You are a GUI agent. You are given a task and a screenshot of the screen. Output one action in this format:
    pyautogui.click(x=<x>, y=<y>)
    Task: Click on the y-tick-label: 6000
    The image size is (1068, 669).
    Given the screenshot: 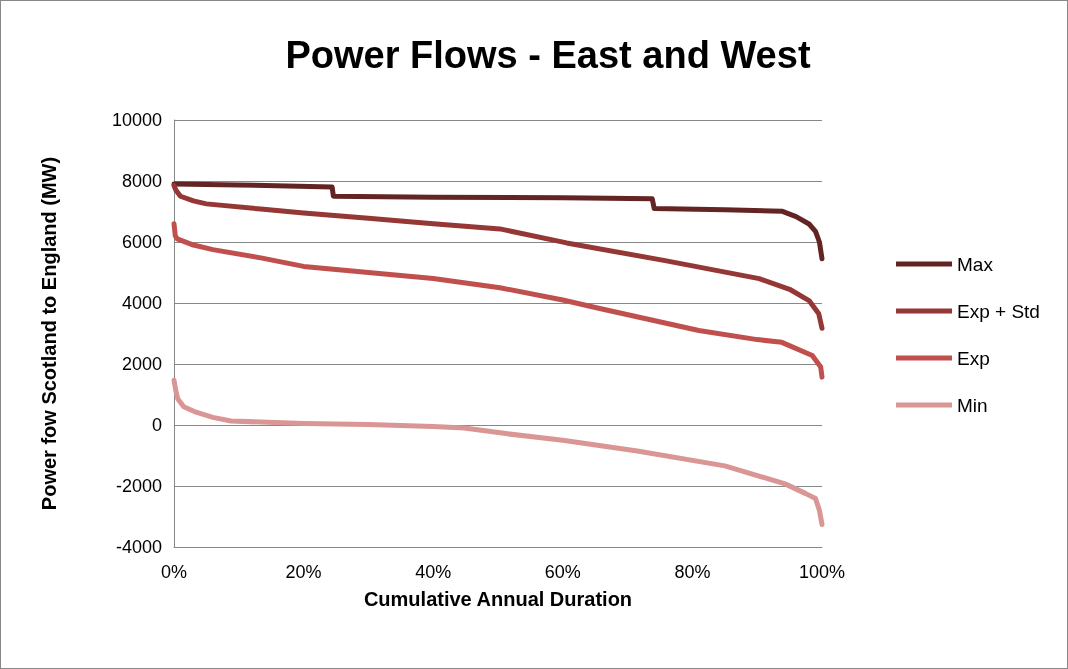 What is the action you would take?
    pyautogui.click(x=141, y=242)
    